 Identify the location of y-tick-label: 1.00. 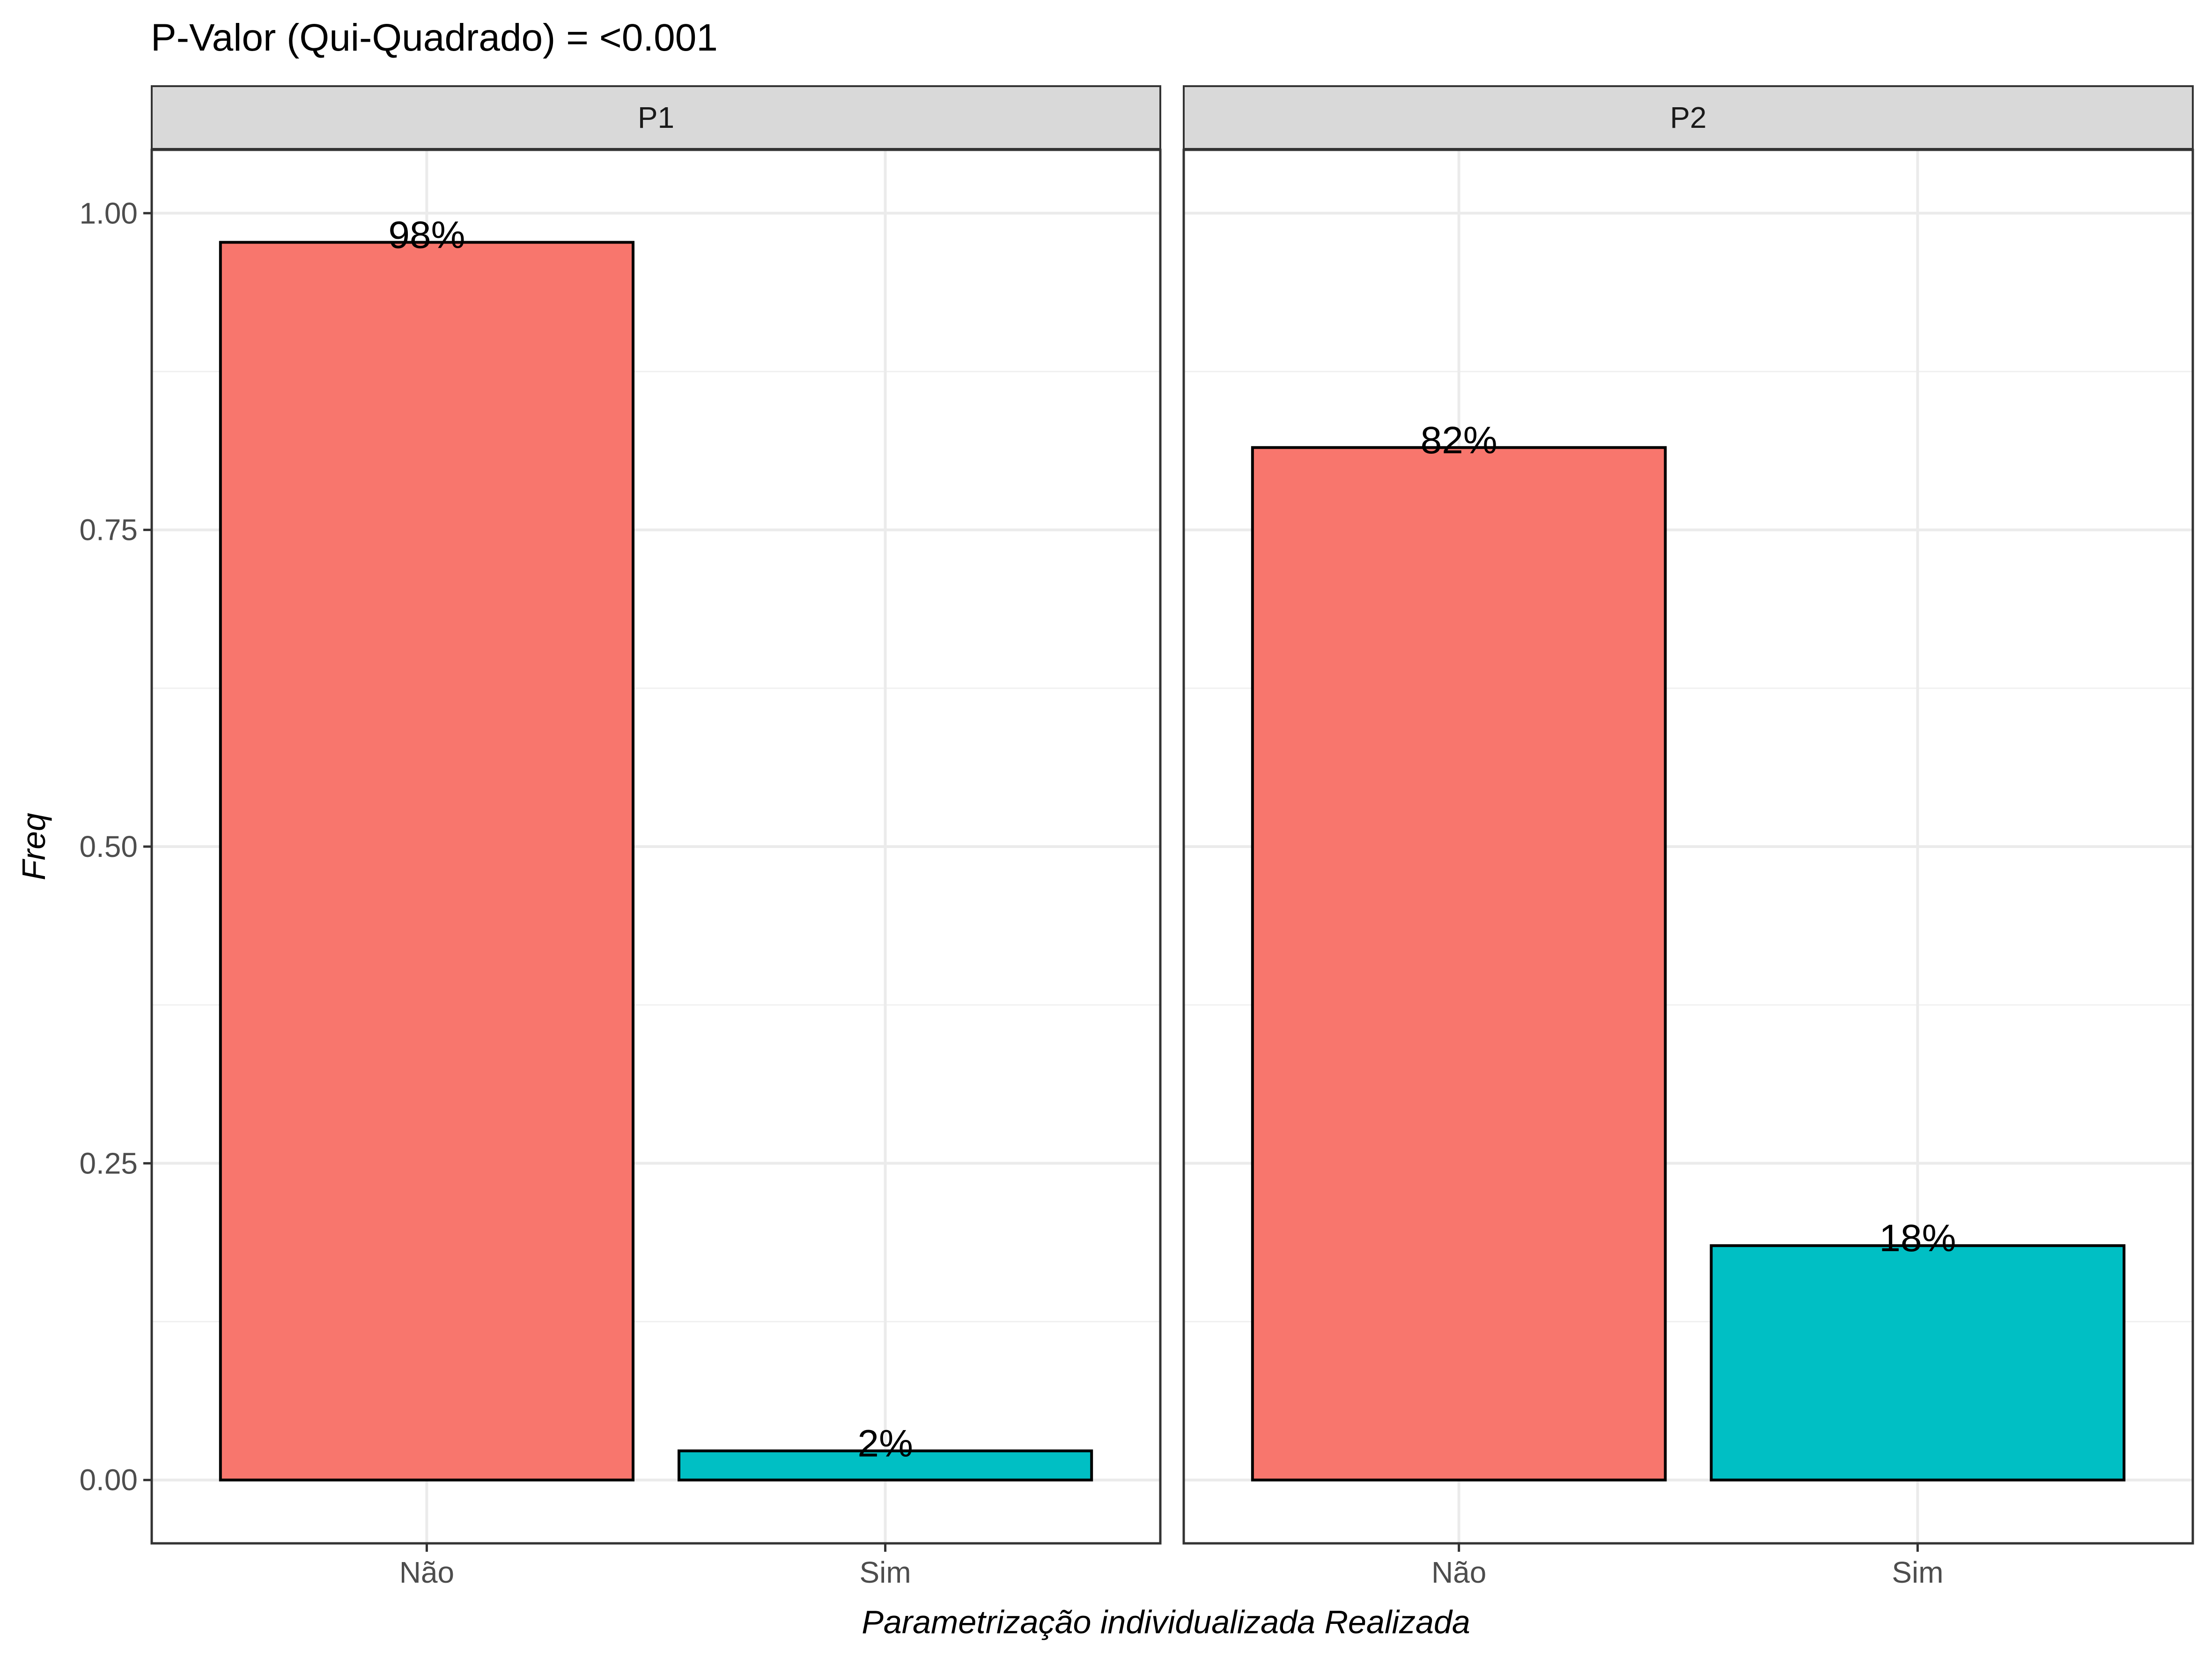
(109, 213).